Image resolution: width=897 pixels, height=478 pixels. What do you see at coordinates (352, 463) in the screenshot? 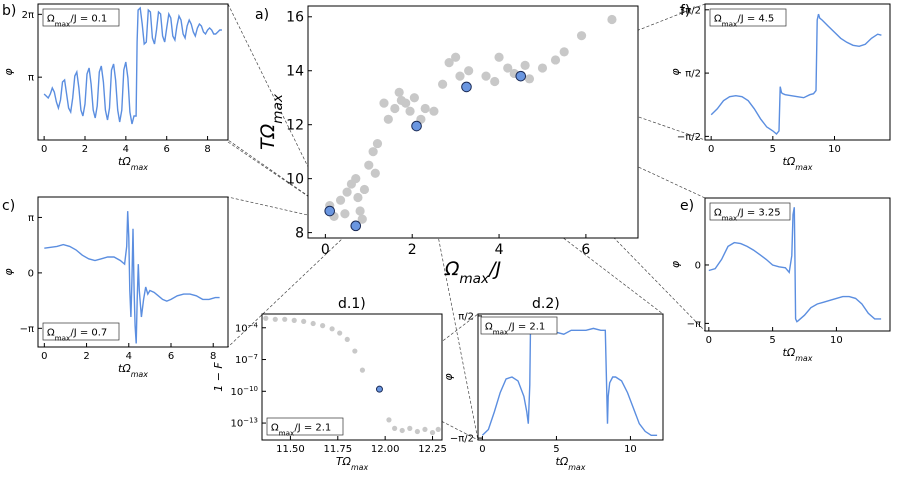
I see `x-axis-label: TΩmax` at bounding box center [352, 463].